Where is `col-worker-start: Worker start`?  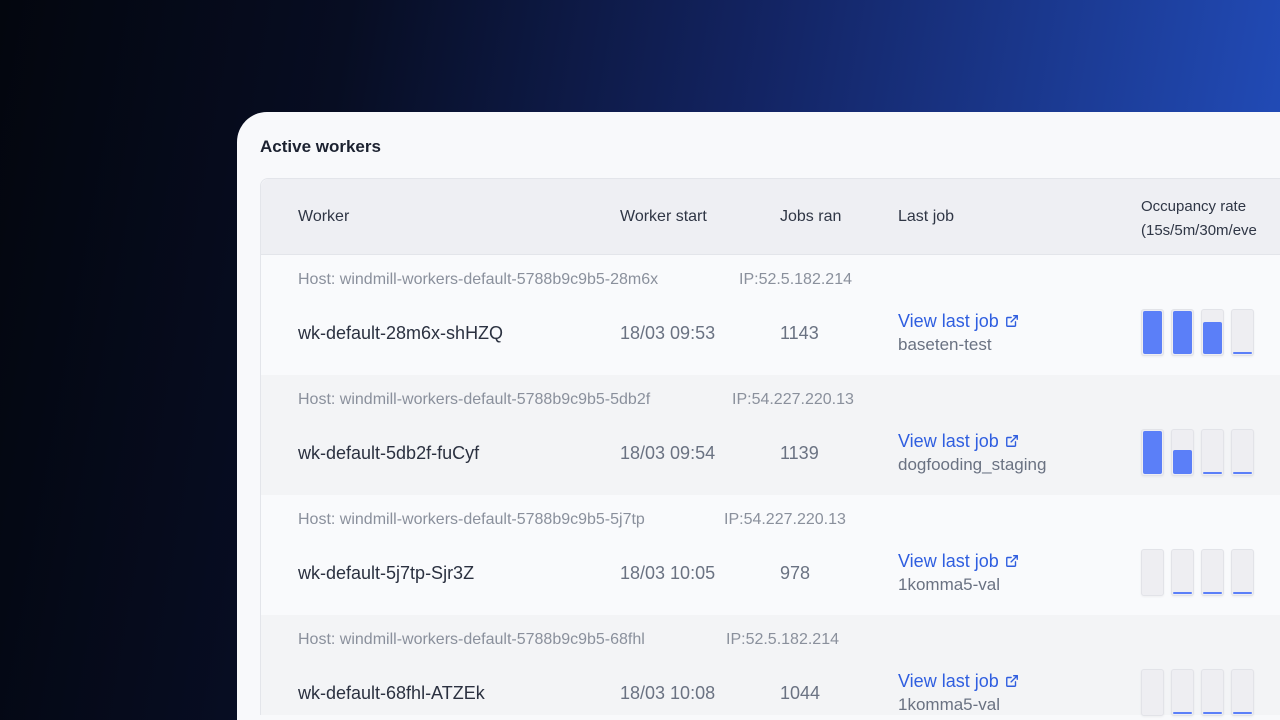
col-worker-start: Worker start is located at coordinates (663, 216).